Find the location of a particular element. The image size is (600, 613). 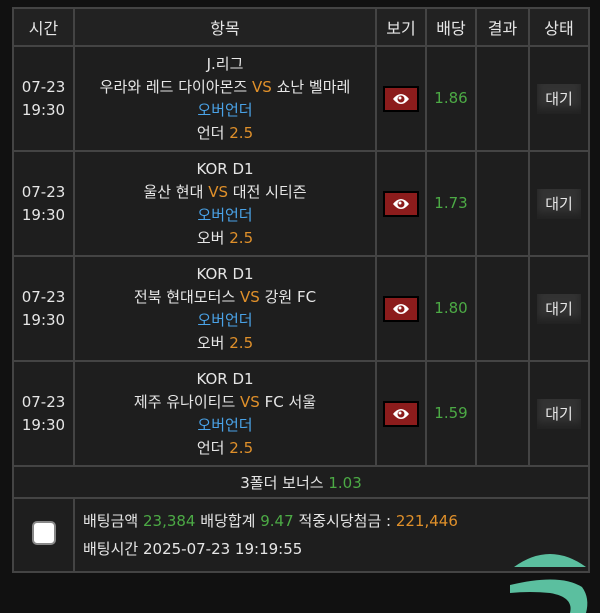

header-result: 결과 is located at coordinates (502, 27).